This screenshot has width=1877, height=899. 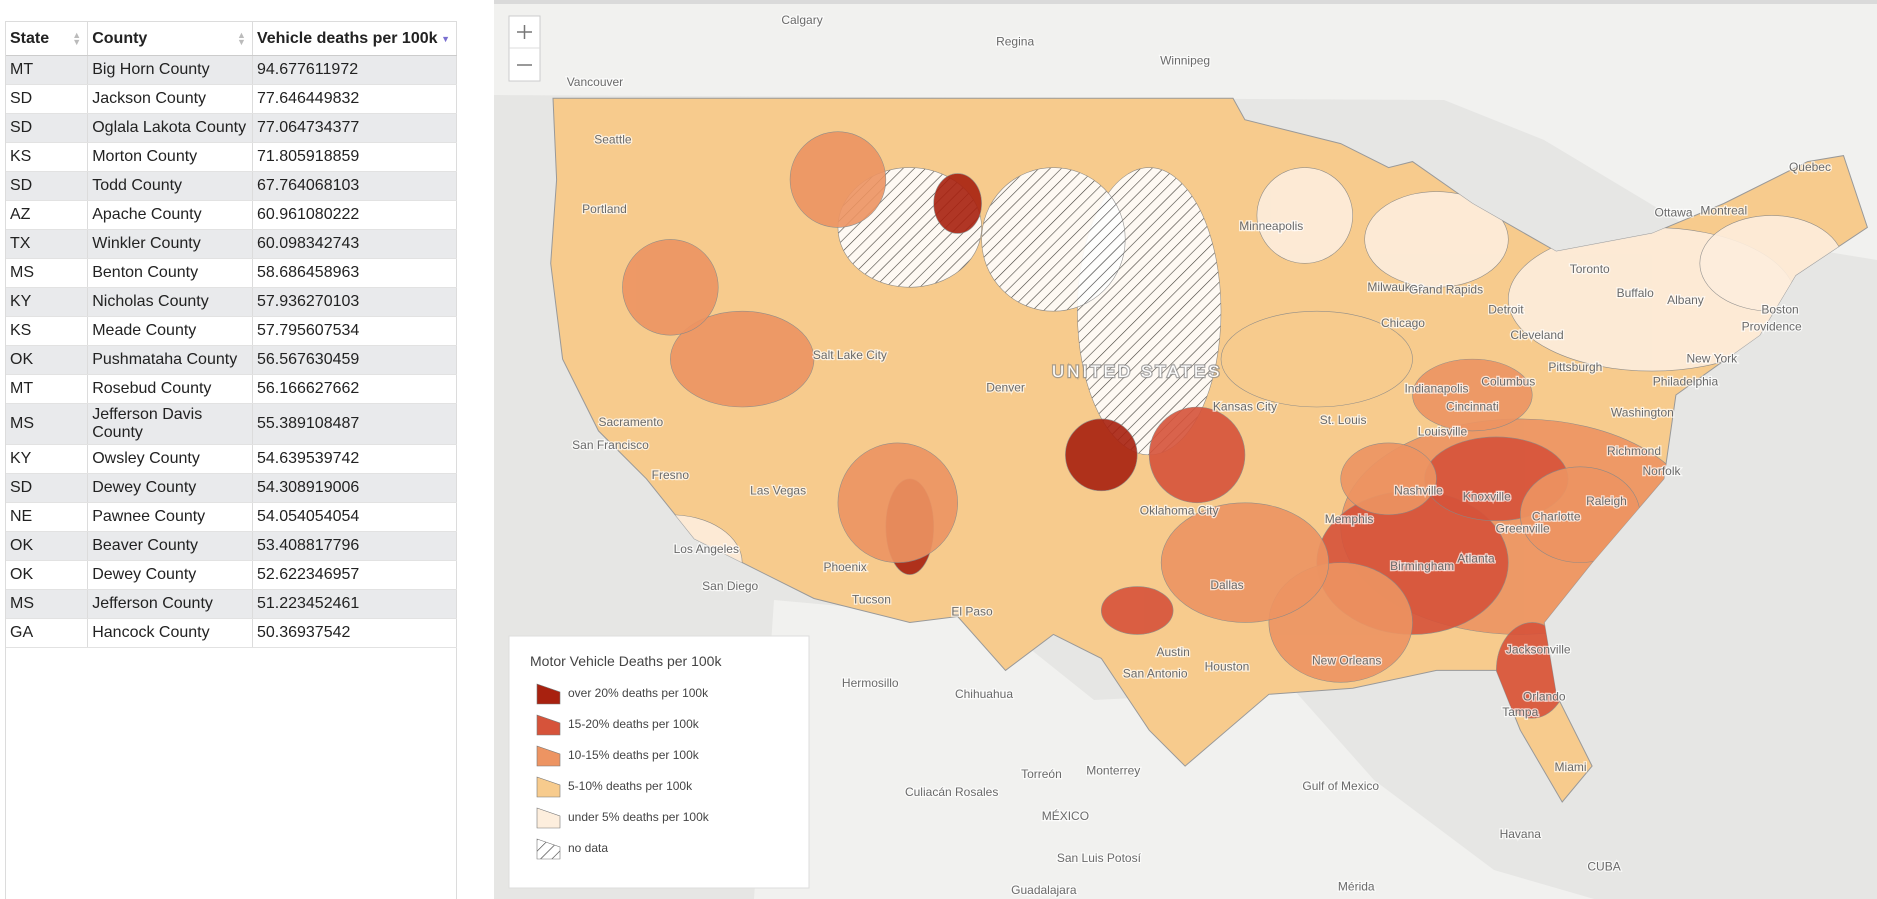 I want to click on place-label: Sacramento, so click(x=631, y=422).